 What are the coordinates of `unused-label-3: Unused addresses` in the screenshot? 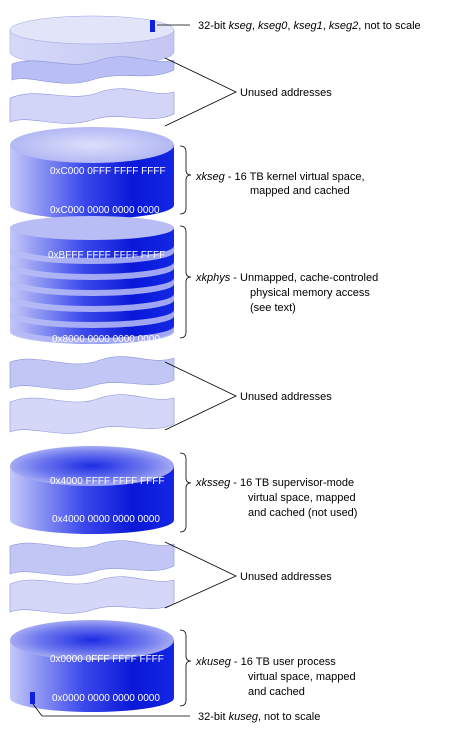 It's located at (286, 577).